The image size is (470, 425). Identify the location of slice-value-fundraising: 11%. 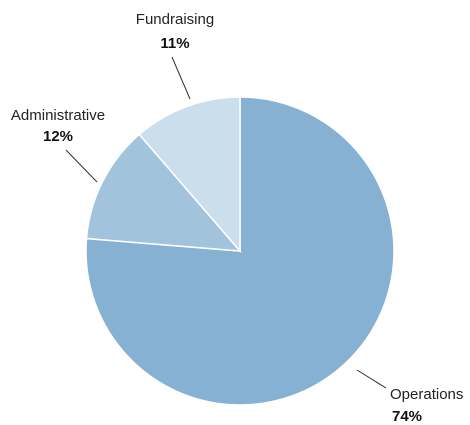
(174, 43).